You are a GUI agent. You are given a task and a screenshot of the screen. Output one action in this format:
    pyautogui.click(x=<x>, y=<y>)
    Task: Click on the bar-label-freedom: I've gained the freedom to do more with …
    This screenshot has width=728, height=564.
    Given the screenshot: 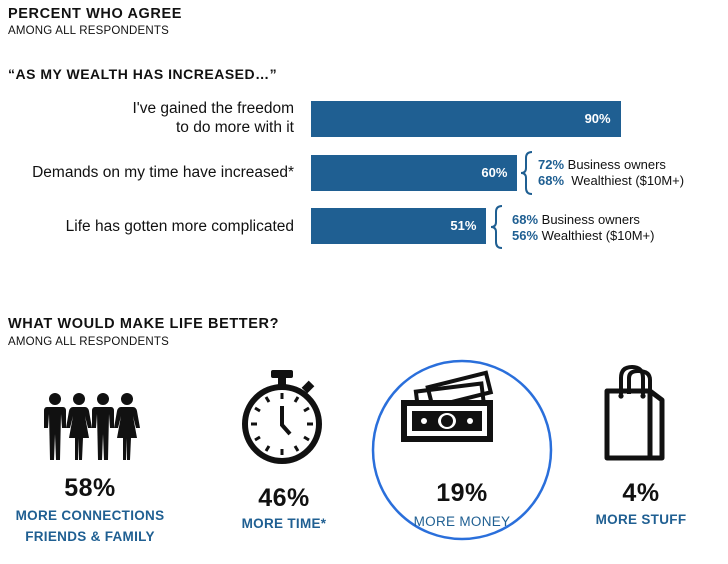 What is the action you would take?
    pyautogui.click(x=213, y=118)
    